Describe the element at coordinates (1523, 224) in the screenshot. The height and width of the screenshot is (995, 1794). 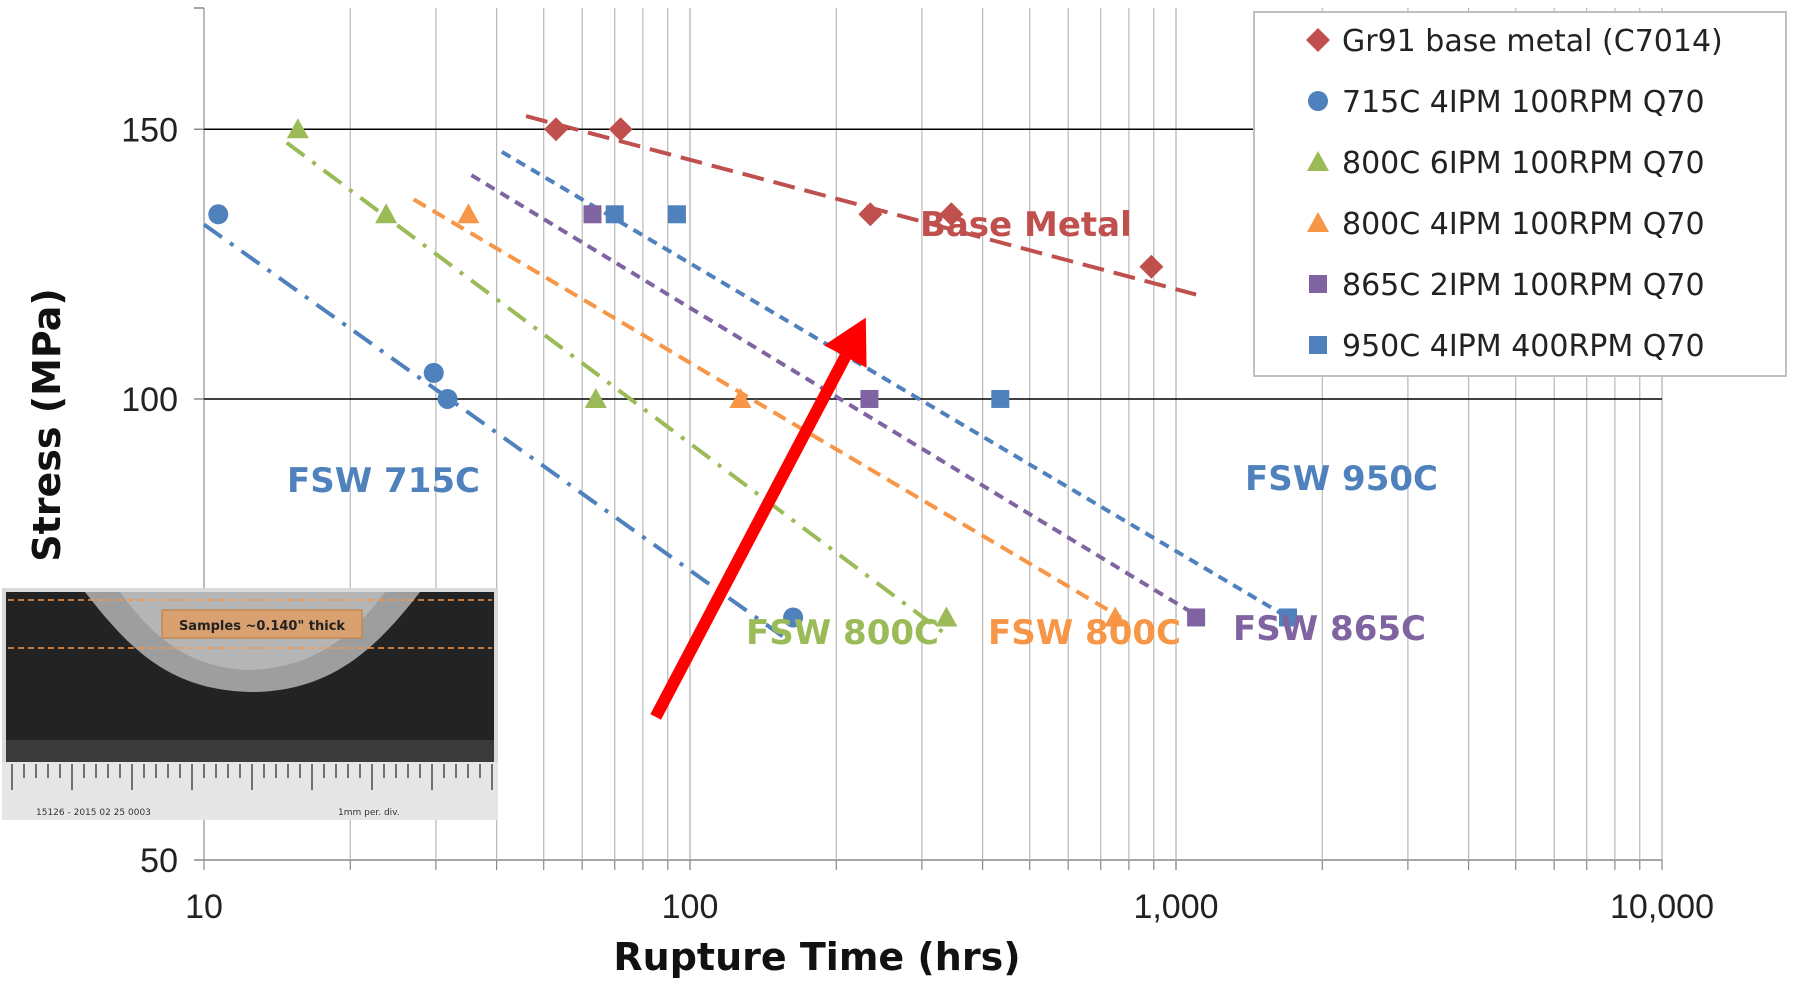
I see `legend-label: 800C 4IPM 100RPM Q70` at that location.